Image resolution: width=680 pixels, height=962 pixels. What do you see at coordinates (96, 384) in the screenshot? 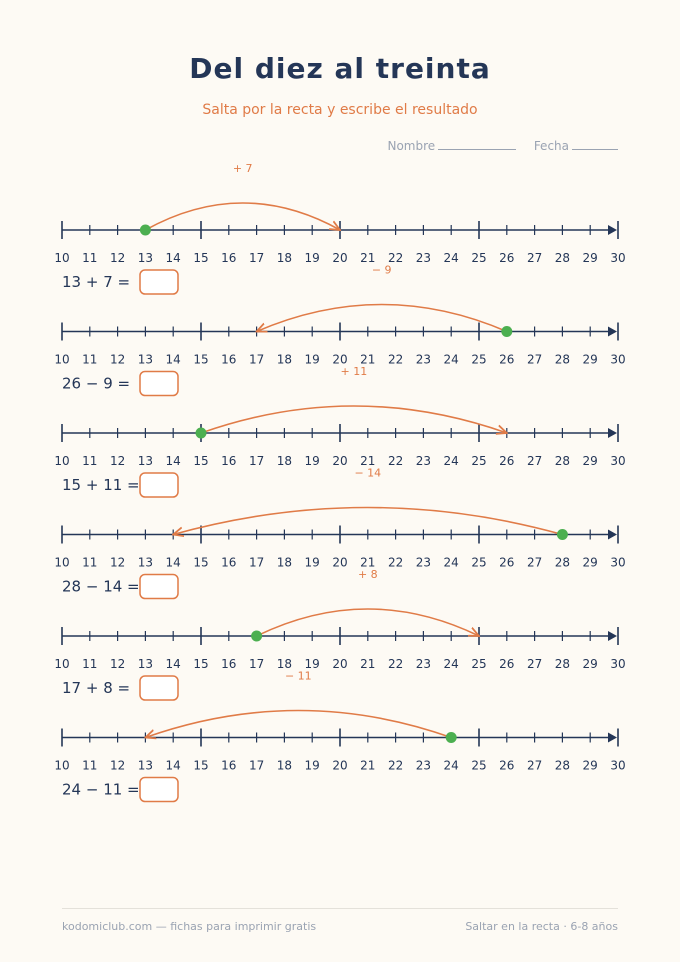
I see `equation-text: 26 − 9 =` at bounding box center [96, 384].